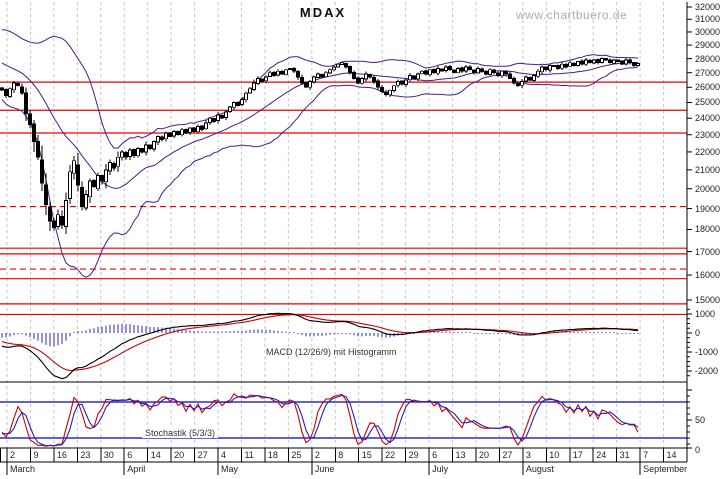 This screenshot has height=479, width=723. What do you see at coordinates (708, 31) in the screenshot?
I see `price-axis-label: 30000` at bounding box center [708, 31].